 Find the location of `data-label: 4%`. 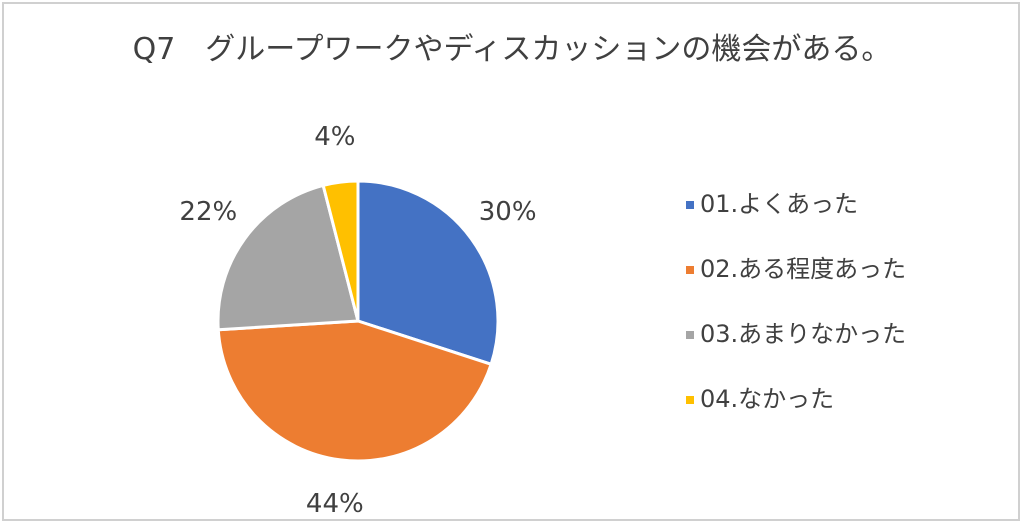

data-label: 4% is located at coordinates (334, 137).